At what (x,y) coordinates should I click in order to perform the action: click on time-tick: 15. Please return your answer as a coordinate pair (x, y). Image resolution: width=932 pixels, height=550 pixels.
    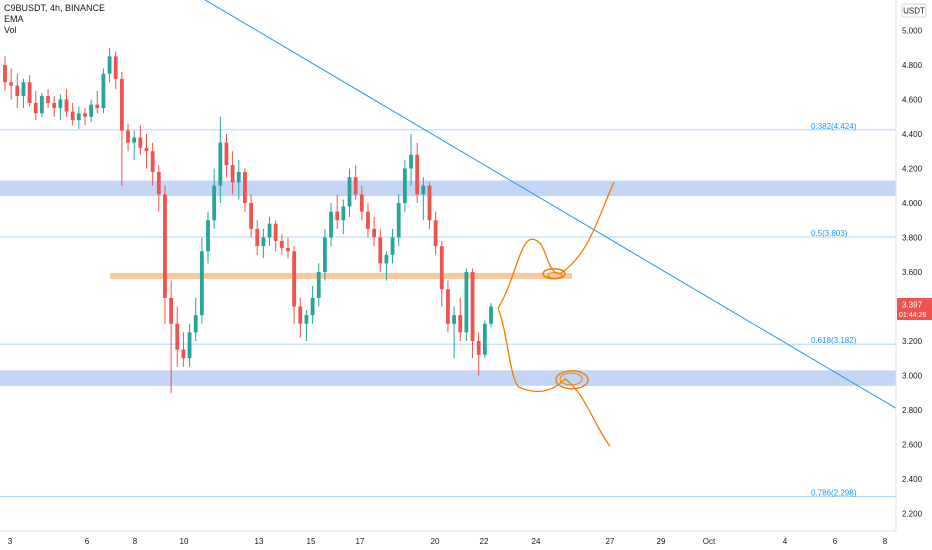
    Looking at the image, I should click on (311, 541).